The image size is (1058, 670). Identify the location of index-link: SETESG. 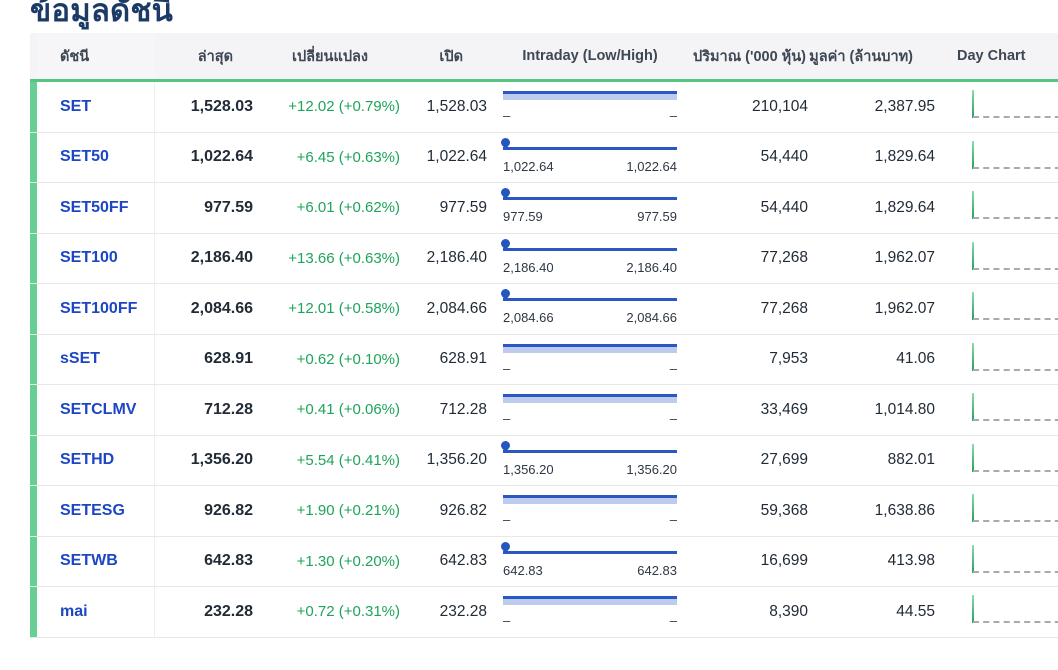
(92, 510).